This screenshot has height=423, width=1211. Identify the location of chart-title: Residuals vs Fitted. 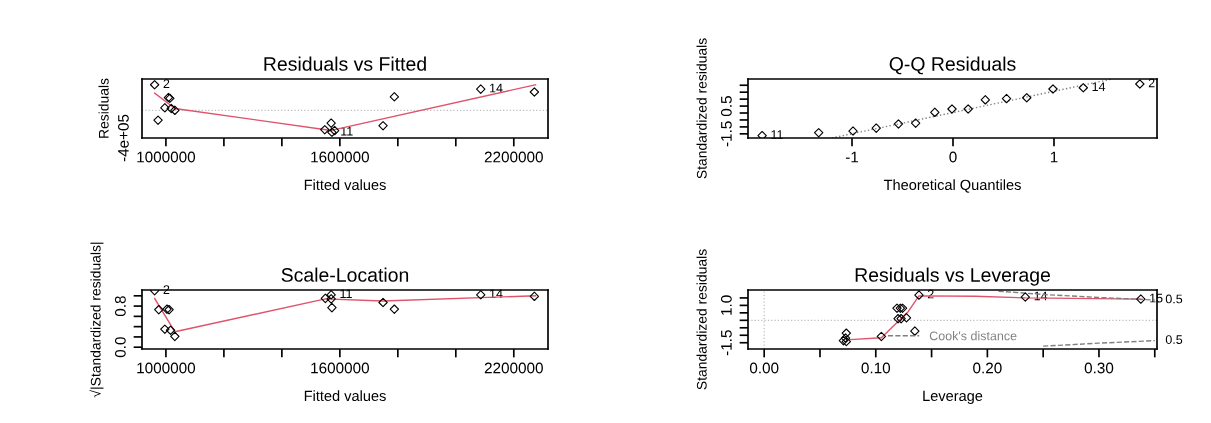
(345, 63).